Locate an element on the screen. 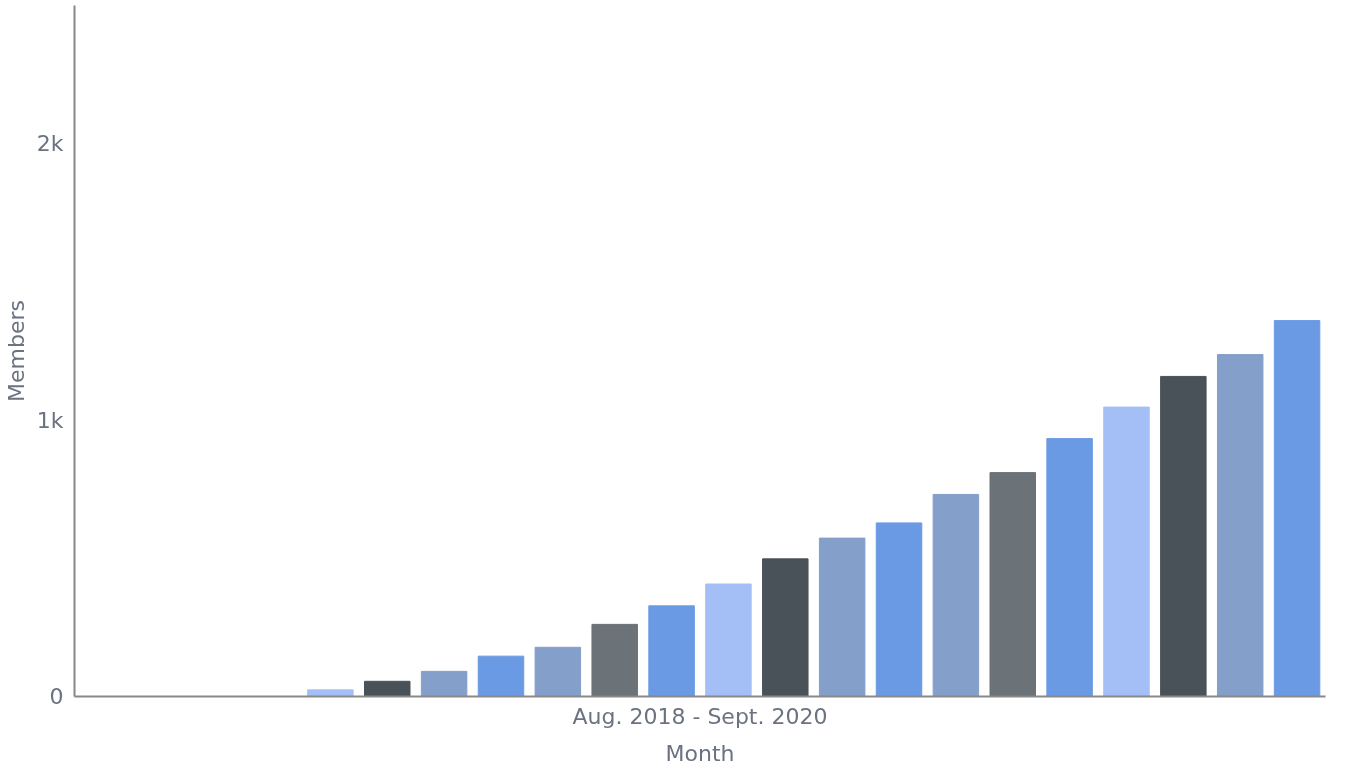 The width and height of the screenshot is (1346, 782). x-axis-title: Month is located at coordinates (700, 753).